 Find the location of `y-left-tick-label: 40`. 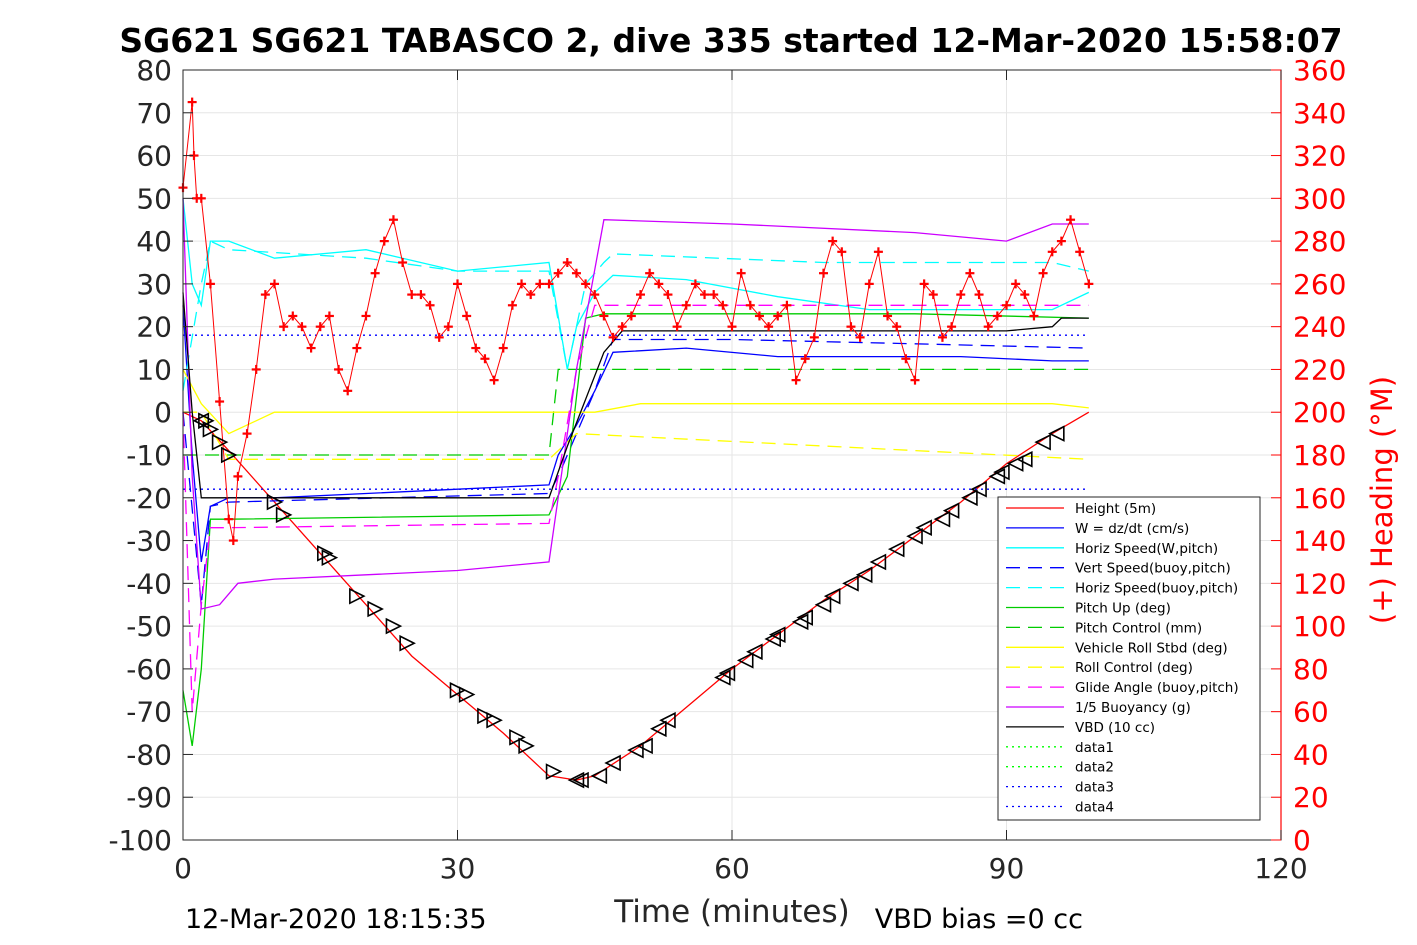

y-left-tick-label: 40 is located at coordinates (154, 241).